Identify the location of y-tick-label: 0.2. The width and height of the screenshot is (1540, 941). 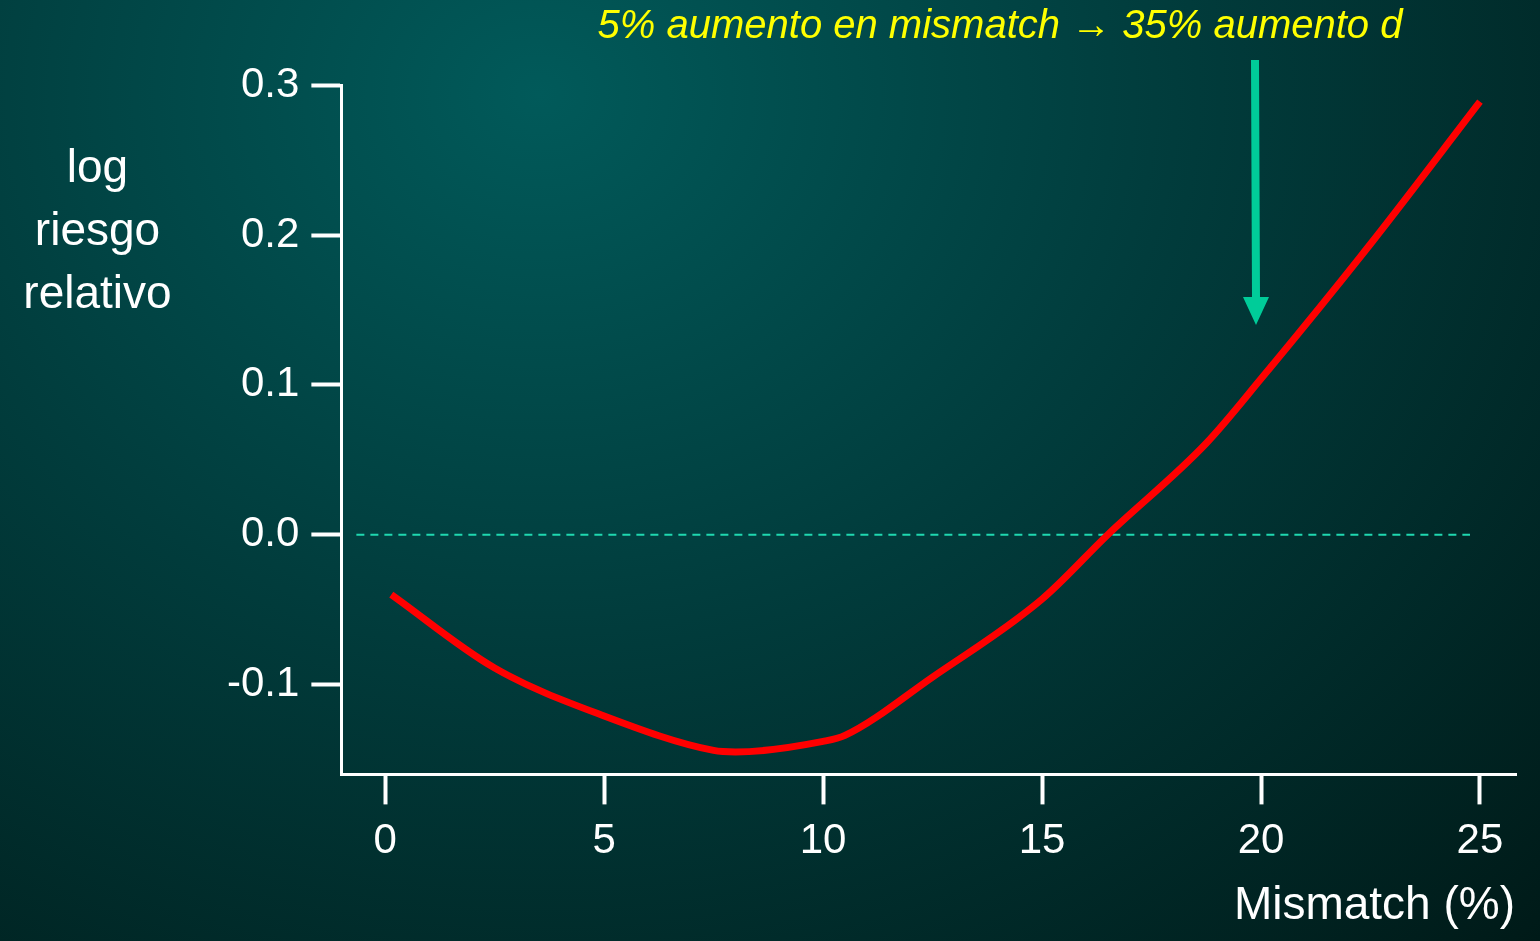
(270, 232).